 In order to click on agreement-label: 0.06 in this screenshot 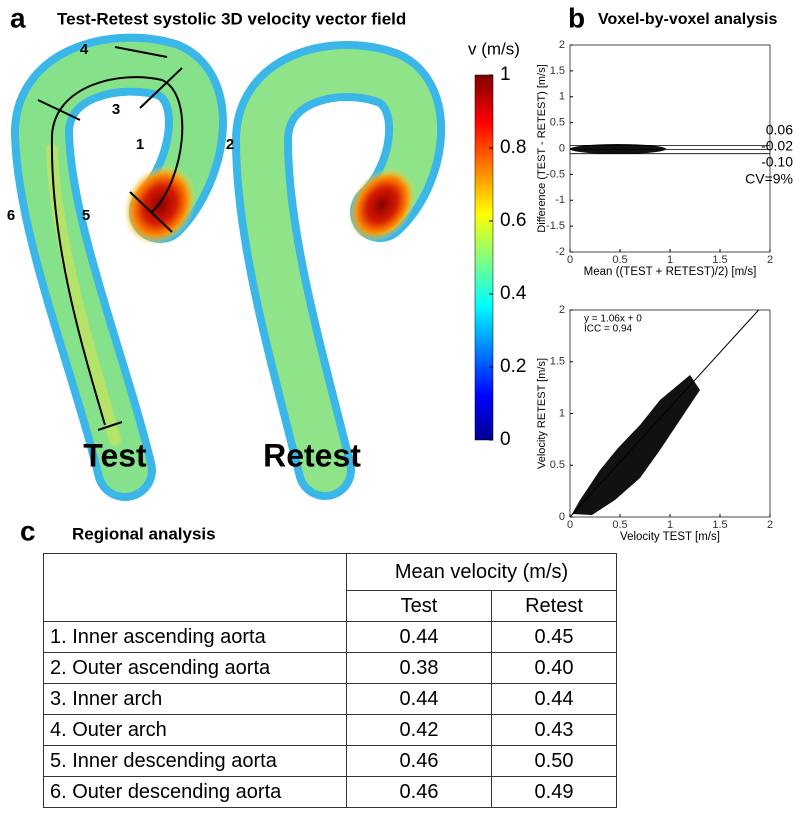, I will do `click(779, 130)`.